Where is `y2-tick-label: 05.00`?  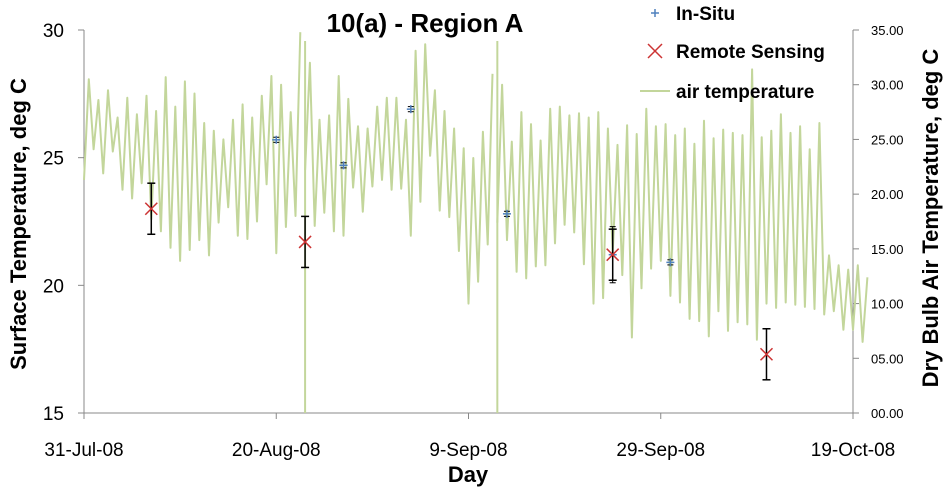 y2-tick-label: 05.00 is located at coordinates (887, 358).